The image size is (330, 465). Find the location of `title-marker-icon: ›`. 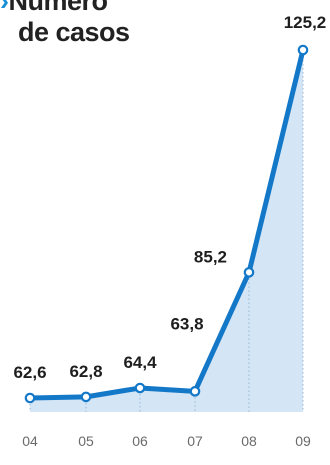

title-marker-icon: › is located at coordinates (4, 8).